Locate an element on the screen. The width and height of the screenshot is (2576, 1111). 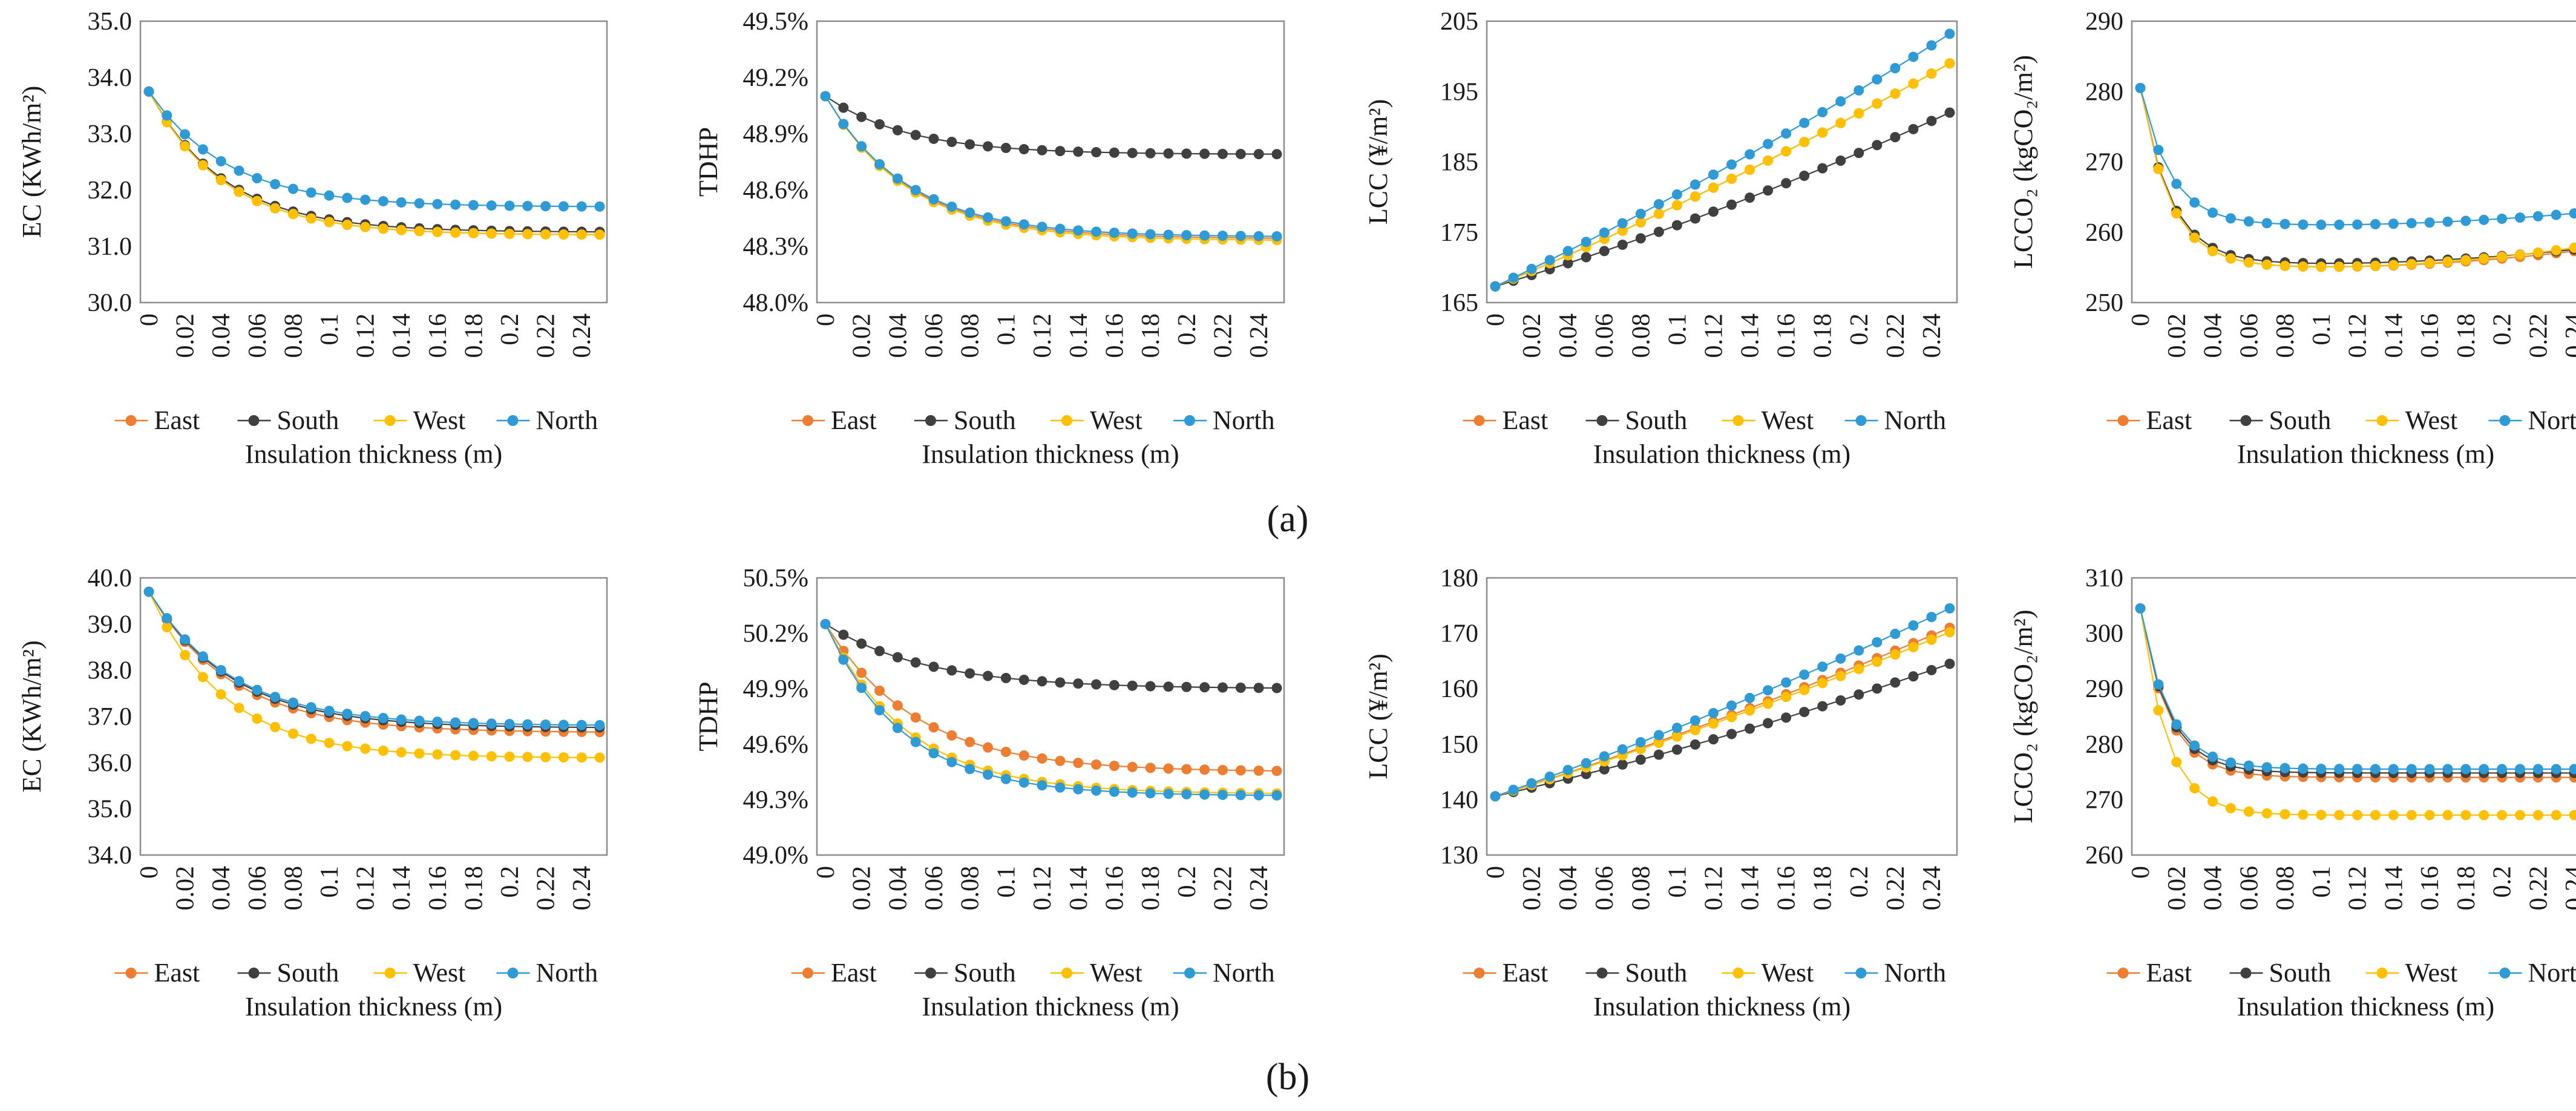
y-tick-label: 175 is located at coordinates (1459, 233).